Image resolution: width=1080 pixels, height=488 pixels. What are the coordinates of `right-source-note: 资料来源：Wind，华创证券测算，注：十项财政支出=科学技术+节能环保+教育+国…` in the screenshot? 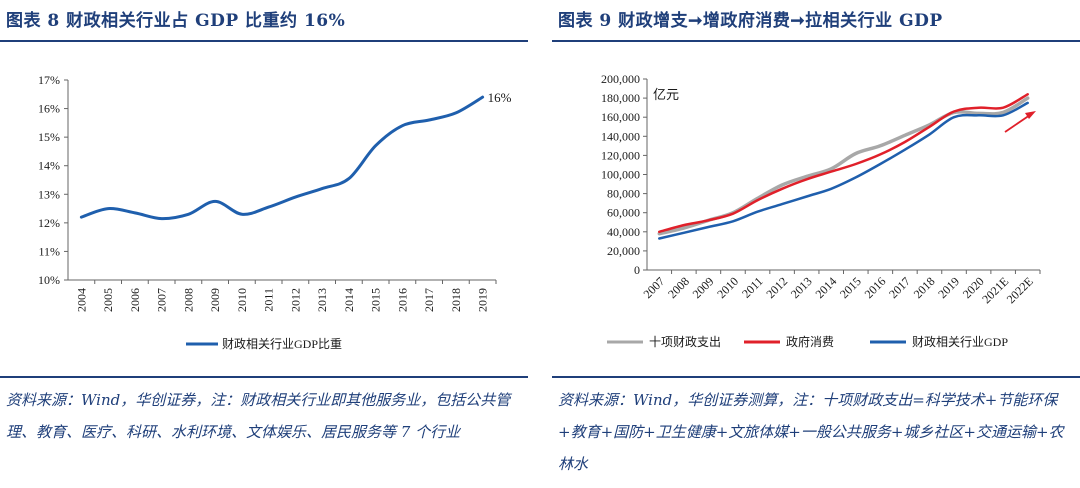 It's located at (811, 432).